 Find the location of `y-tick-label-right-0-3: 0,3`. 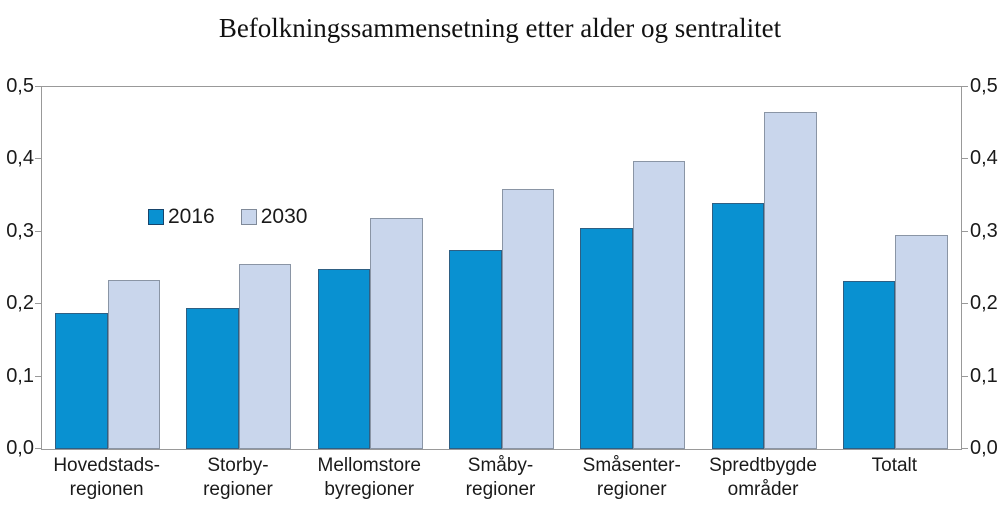

y-tick-label-right-0-3: 0,3 is located at coordinates (984, 230).